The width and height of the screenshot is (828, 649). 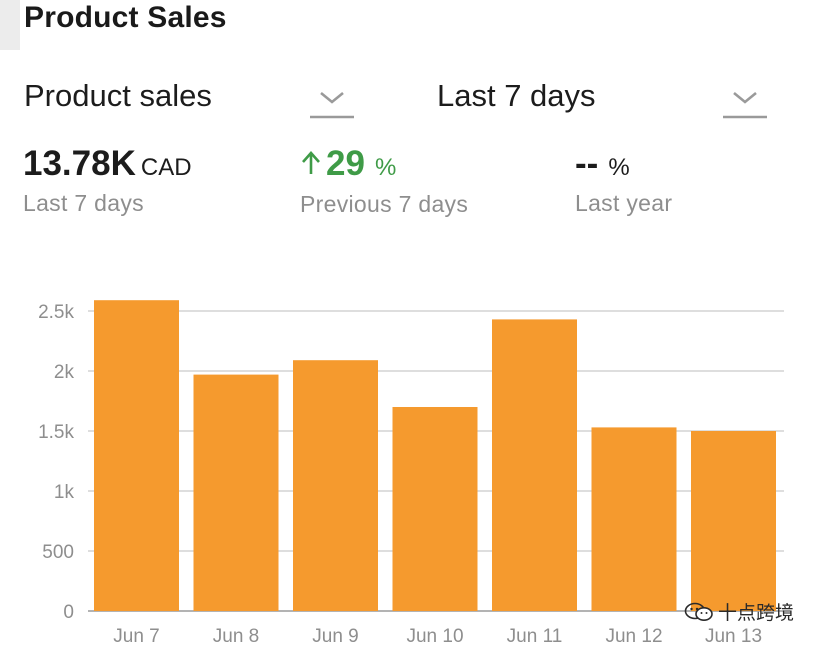 I want to click on left-edge-strip, so click(x=10, y=25).